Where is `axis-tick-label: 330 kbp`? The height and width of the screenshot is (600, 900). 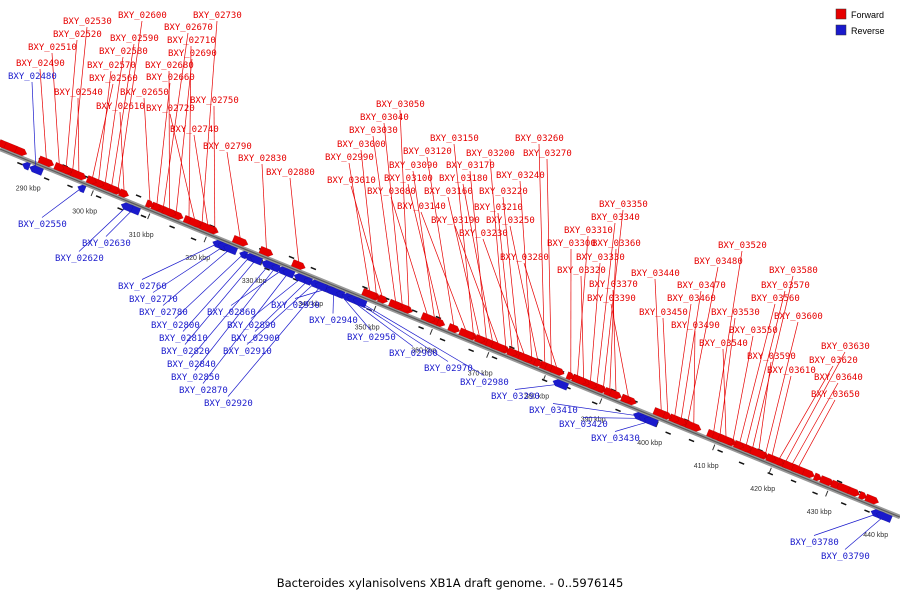 axis-tick-label: 330 kbp is located at coordinates (254, 281).